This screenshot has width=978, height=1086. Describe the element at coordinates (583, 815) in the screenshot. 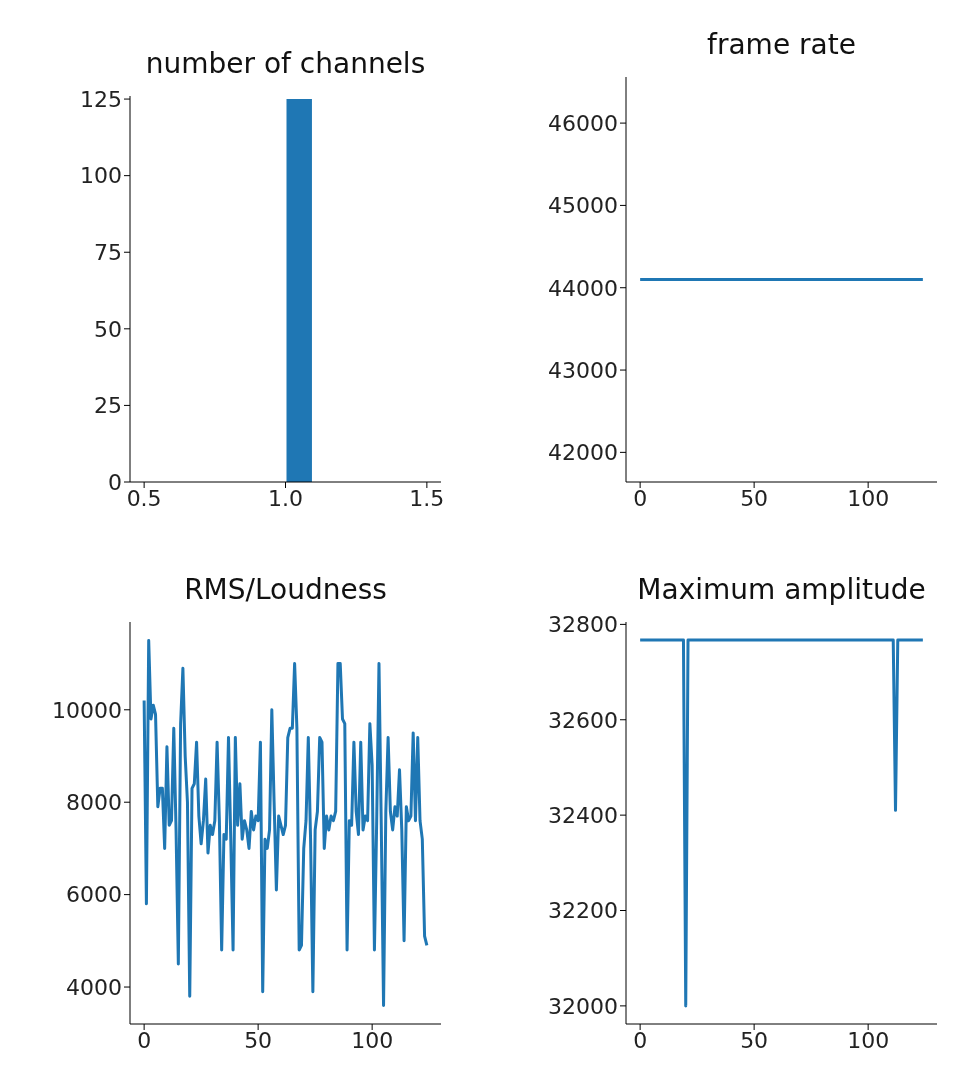

I see `y-tick-label: 32400` at that location.